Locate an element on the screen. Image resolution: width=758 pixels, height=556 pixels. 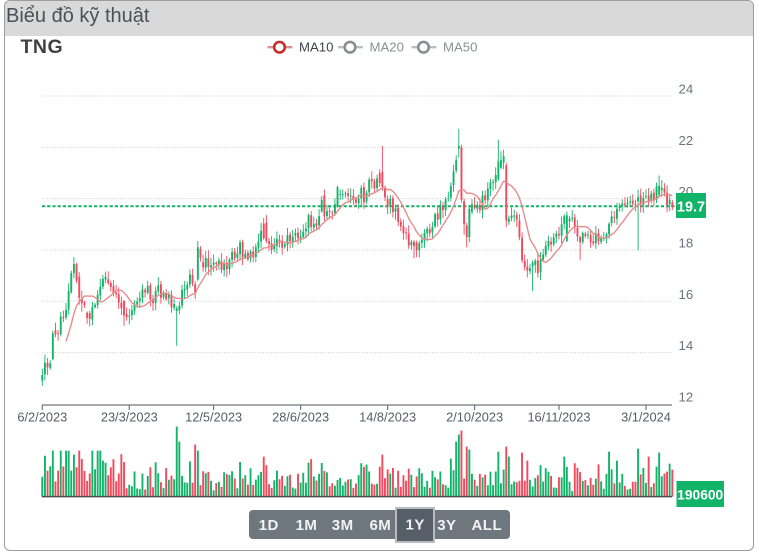
svg-text: 14 is located at coordinates (686, 345).